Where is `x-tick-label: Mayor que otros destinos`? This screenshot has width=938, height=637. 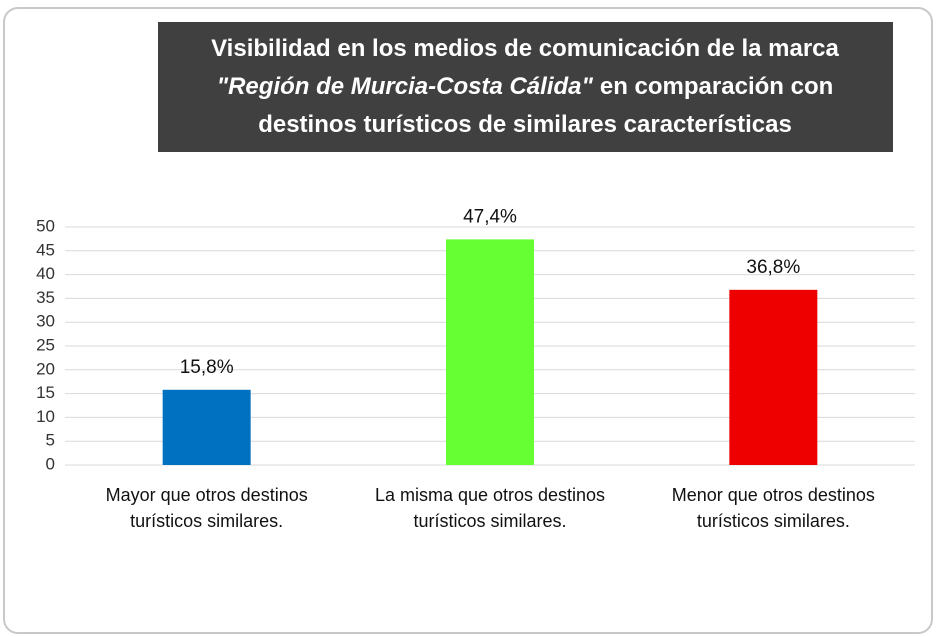
x-tick-label: Mayor que otros destinos is located at coordinates (207, 495).